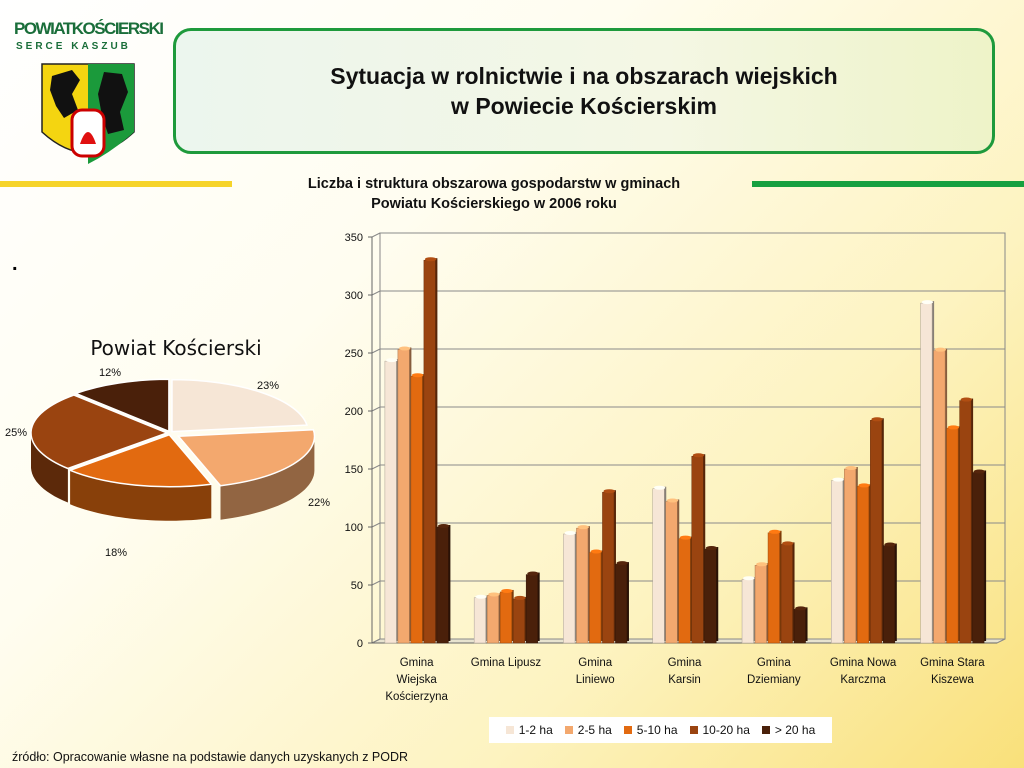  What do you see at coordinates (774, 671) in the screenshot?
I see `x-category-label: Gmina Dziemiany` at bounding box center [774, 671].